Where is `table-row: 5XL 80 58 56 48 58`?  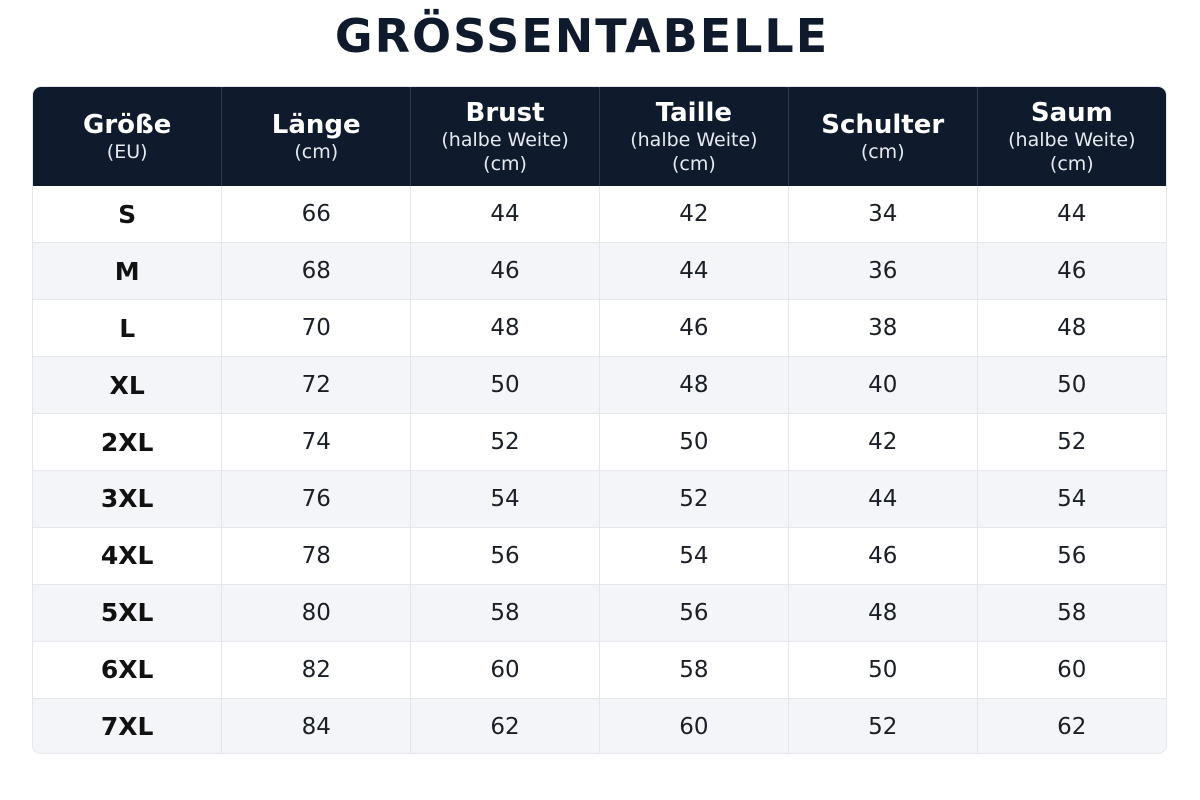 table-row: 5XL 80 58 56 48 58 is located at coordinates (599, 613).